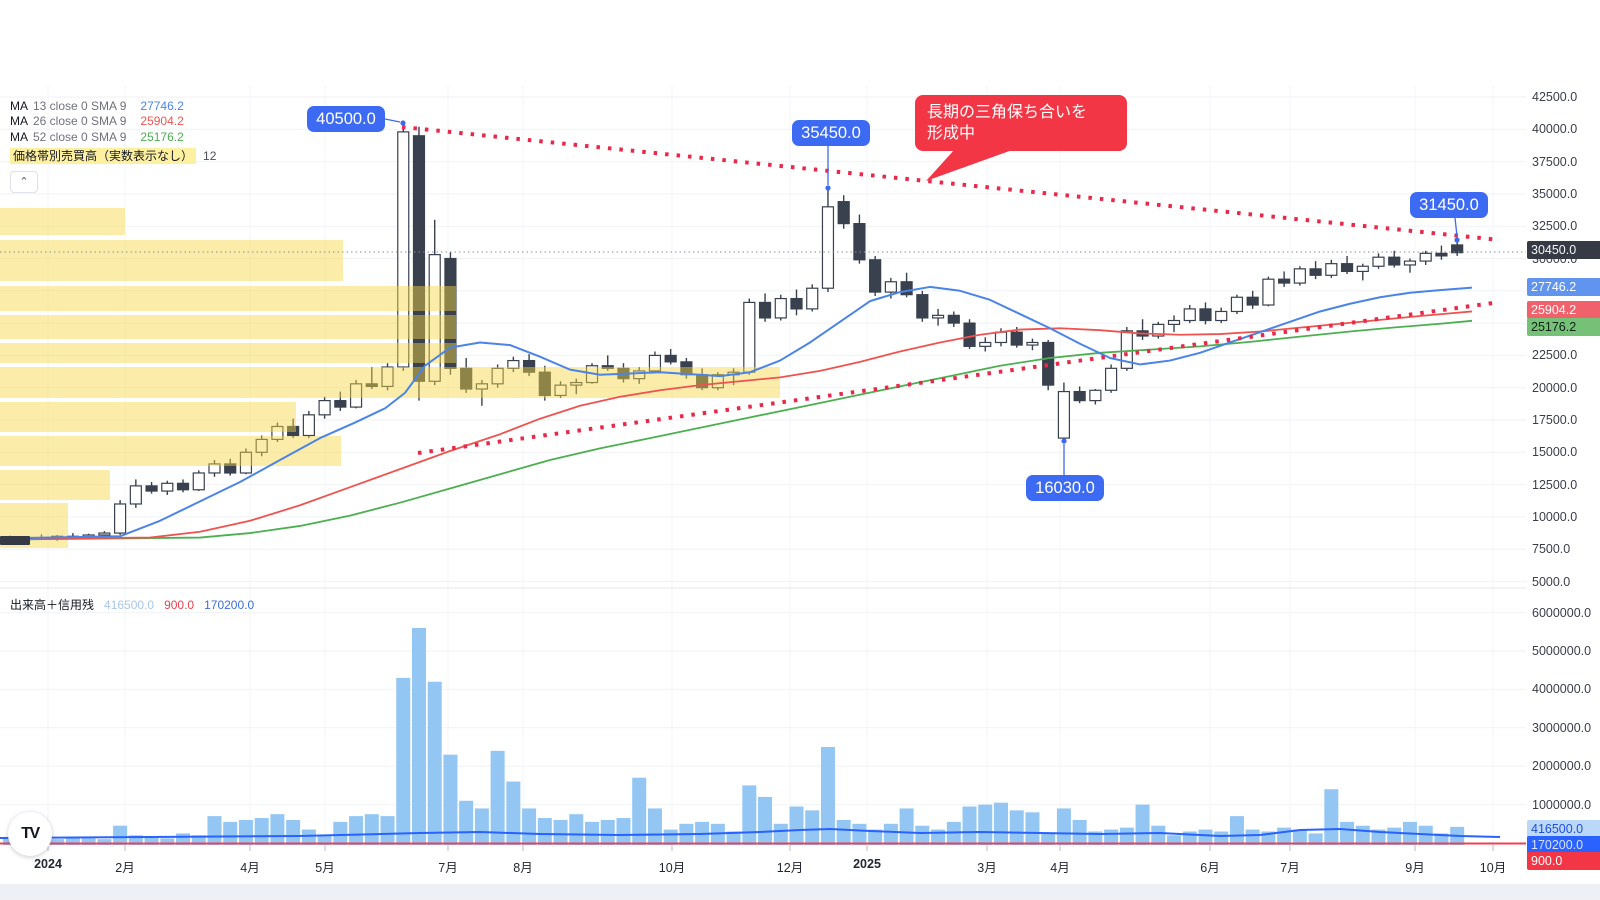  Describe the element at coordinates (80, 105) in the screenshot. I see `ma-params: 13 close 0 SMA 9` at that location.